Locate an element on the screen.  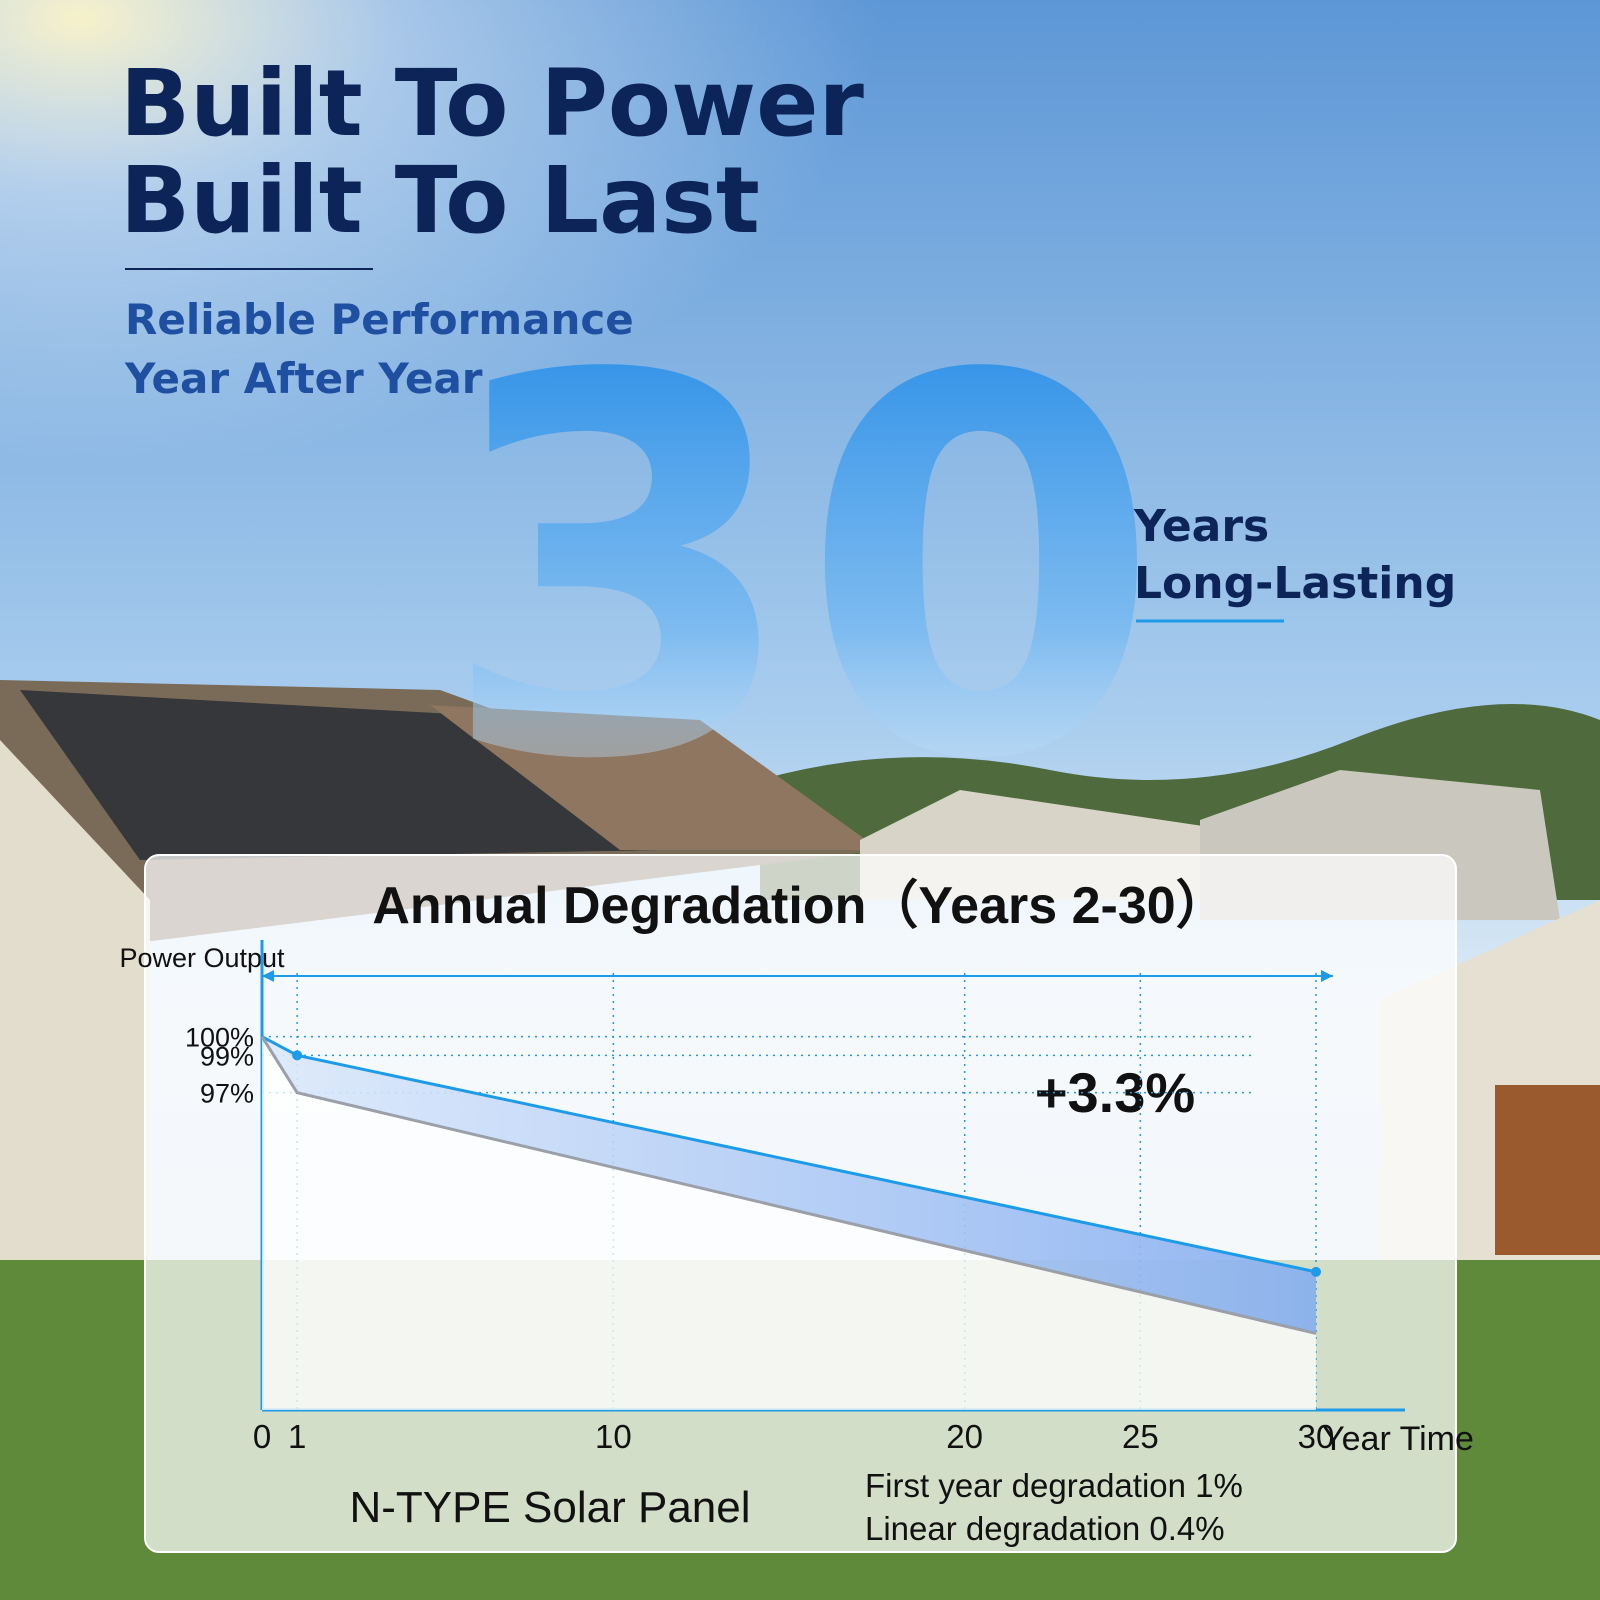
annotation: +3.3% is located at coordinates (1115, 1092).